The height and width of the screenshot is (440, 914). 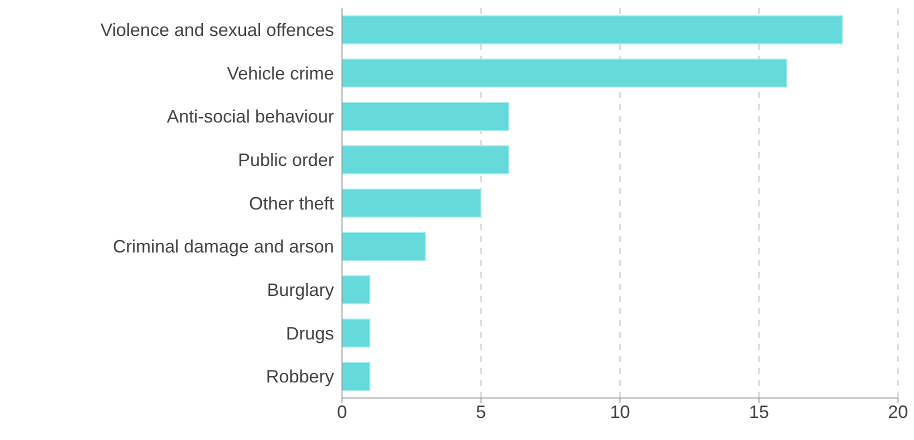 I want to click on y-tick-label: Burglary, so click(x=300, y=290).